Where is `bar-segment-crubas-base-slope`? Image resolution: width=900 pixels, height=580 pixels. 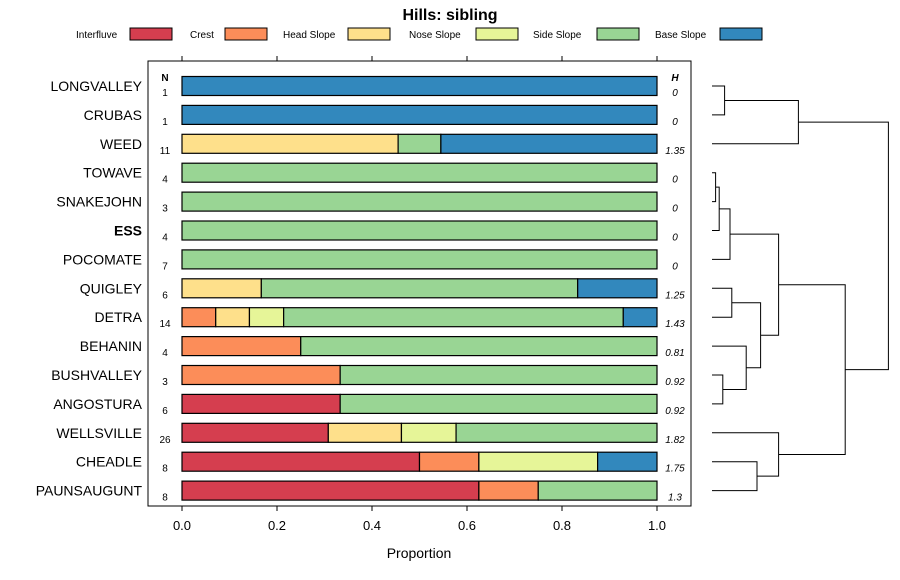
bar-segment-crubas-base-slope is located at coordinates (419, 115).